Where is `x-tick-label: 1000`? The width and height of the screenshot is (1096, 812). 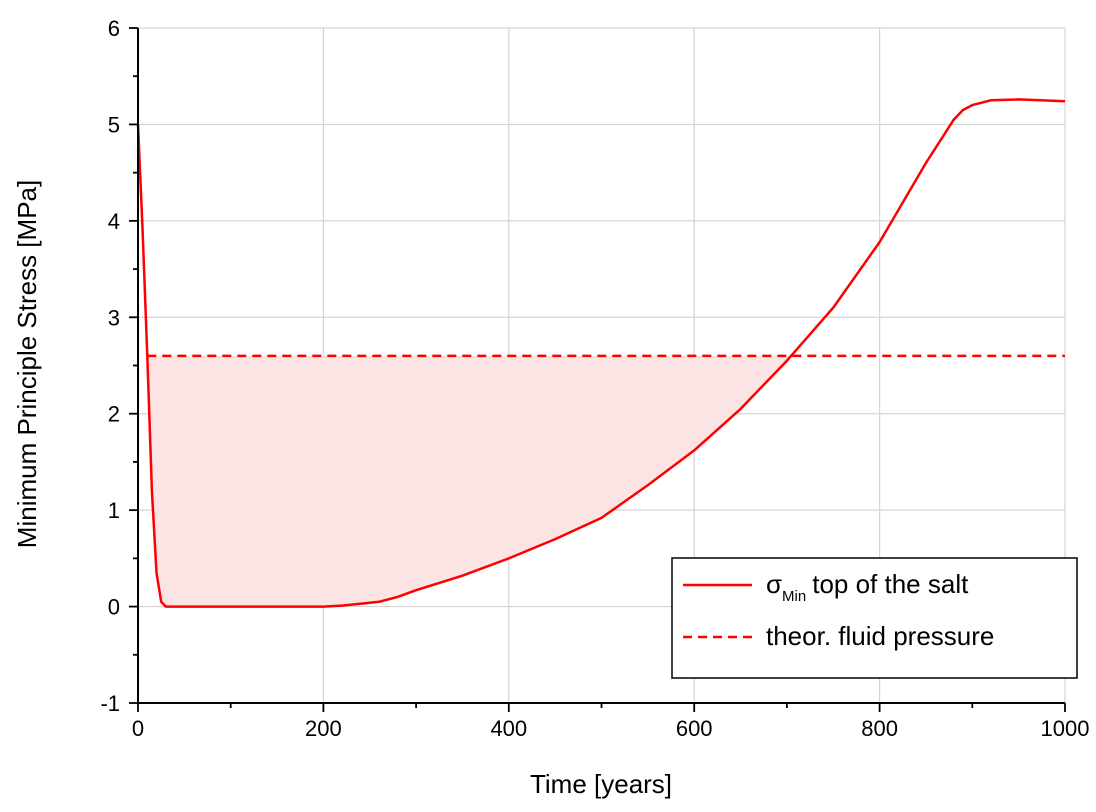
x-tick-label: 1000 is located at coordinates (1065, 728).